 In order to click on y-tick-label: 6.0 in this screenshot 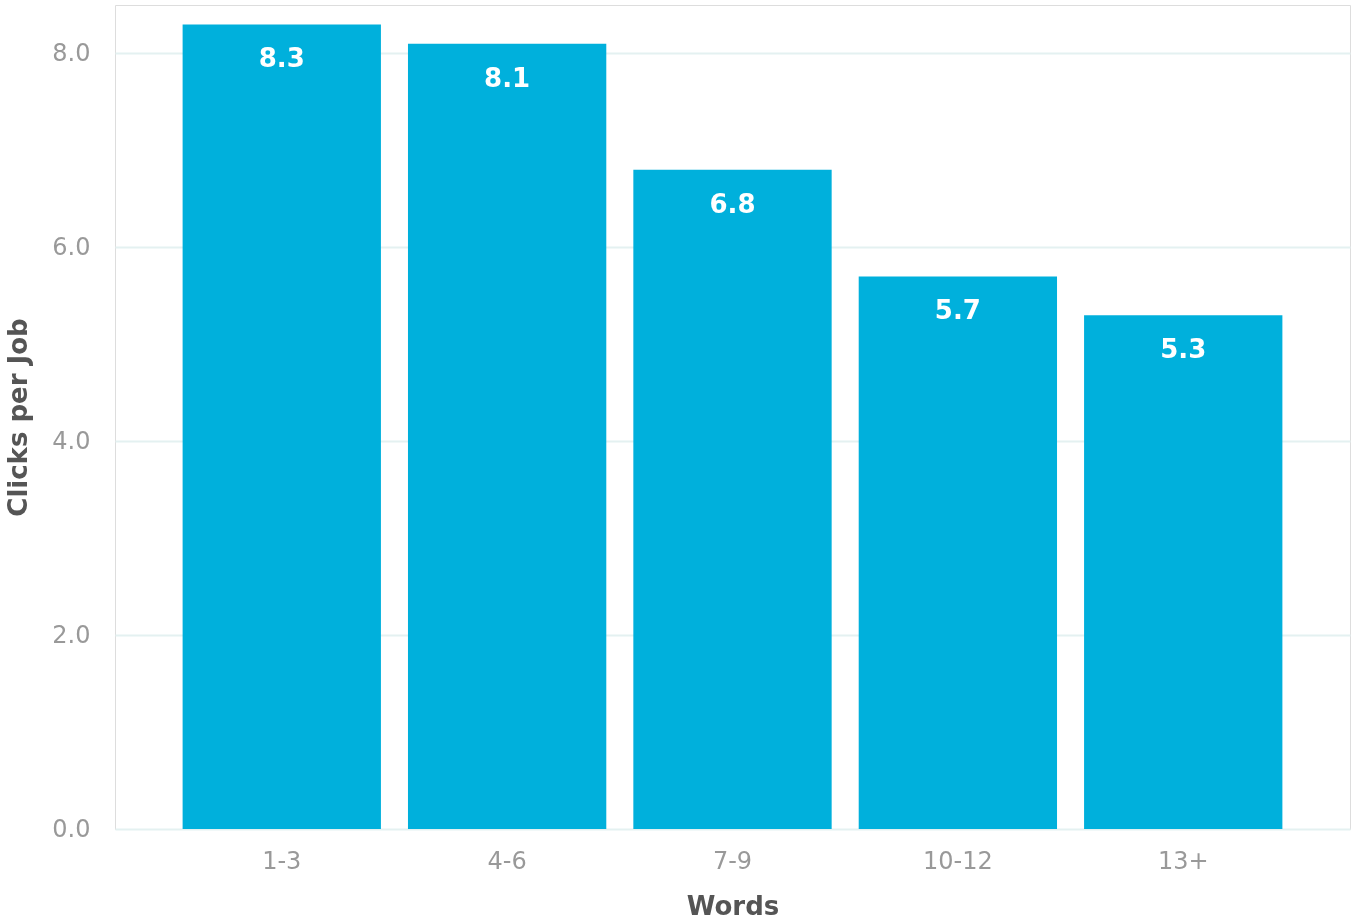, I will do `click(71, 246)`.